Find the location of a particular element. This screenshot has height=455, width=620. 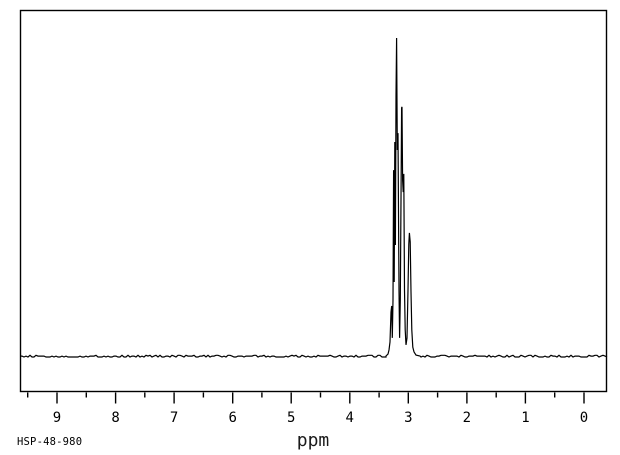

x-axis-title: ppm is located at coordinates (313, 440).